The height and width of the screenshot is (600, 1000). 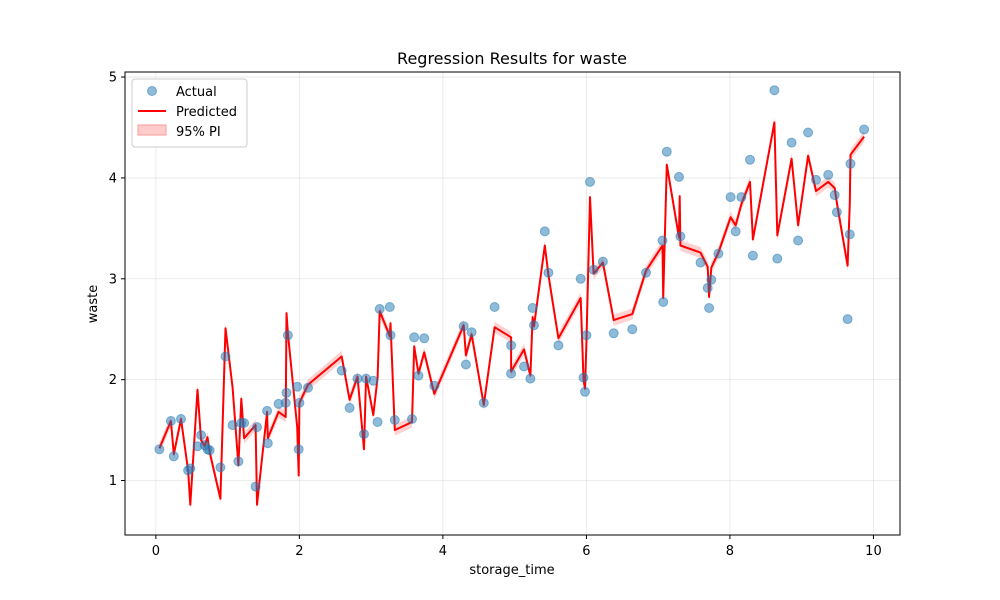 I want to click on y-tick-label: 5, so click(x=113, y=78).